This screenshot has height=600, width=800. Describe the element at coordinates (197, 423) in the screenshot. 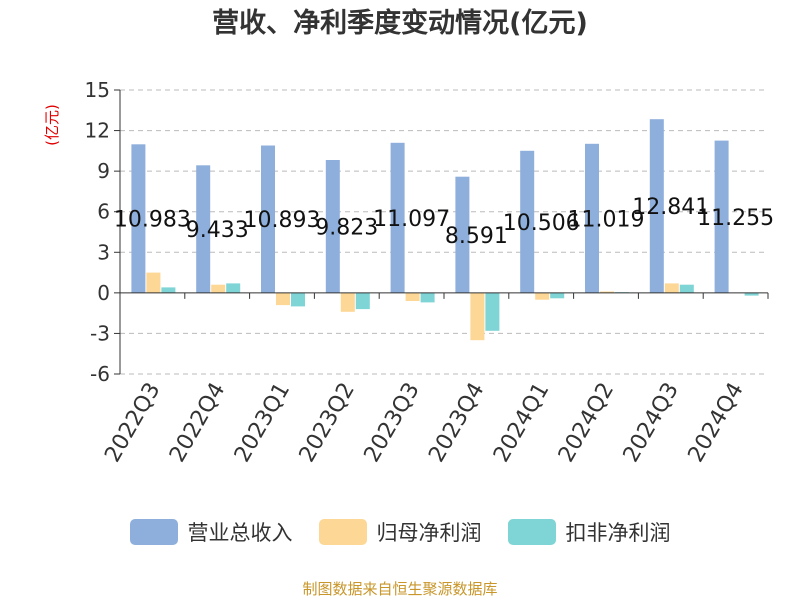

I see `x-tick-label: 2022Q4` at that location.